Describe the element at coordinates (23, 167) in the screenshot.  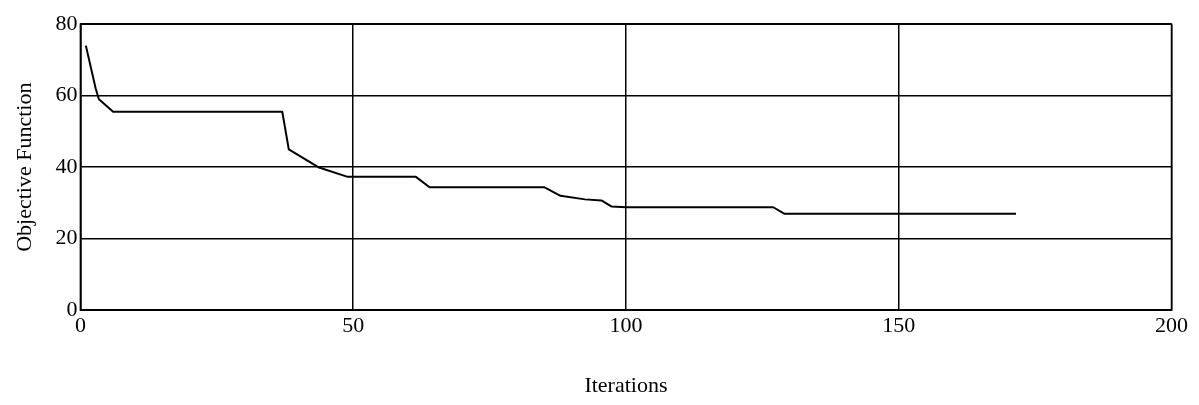
I see `y-axis-title: Objective Function` at that location.